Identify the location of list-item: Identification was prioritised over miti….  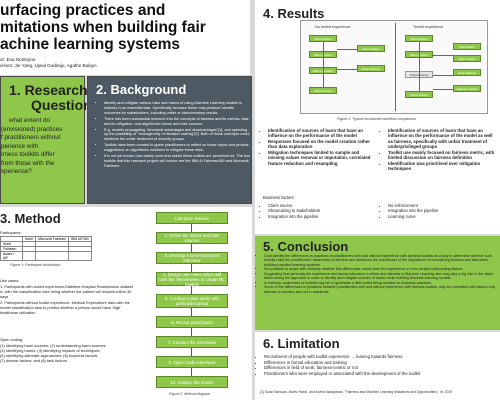
(442, 166).